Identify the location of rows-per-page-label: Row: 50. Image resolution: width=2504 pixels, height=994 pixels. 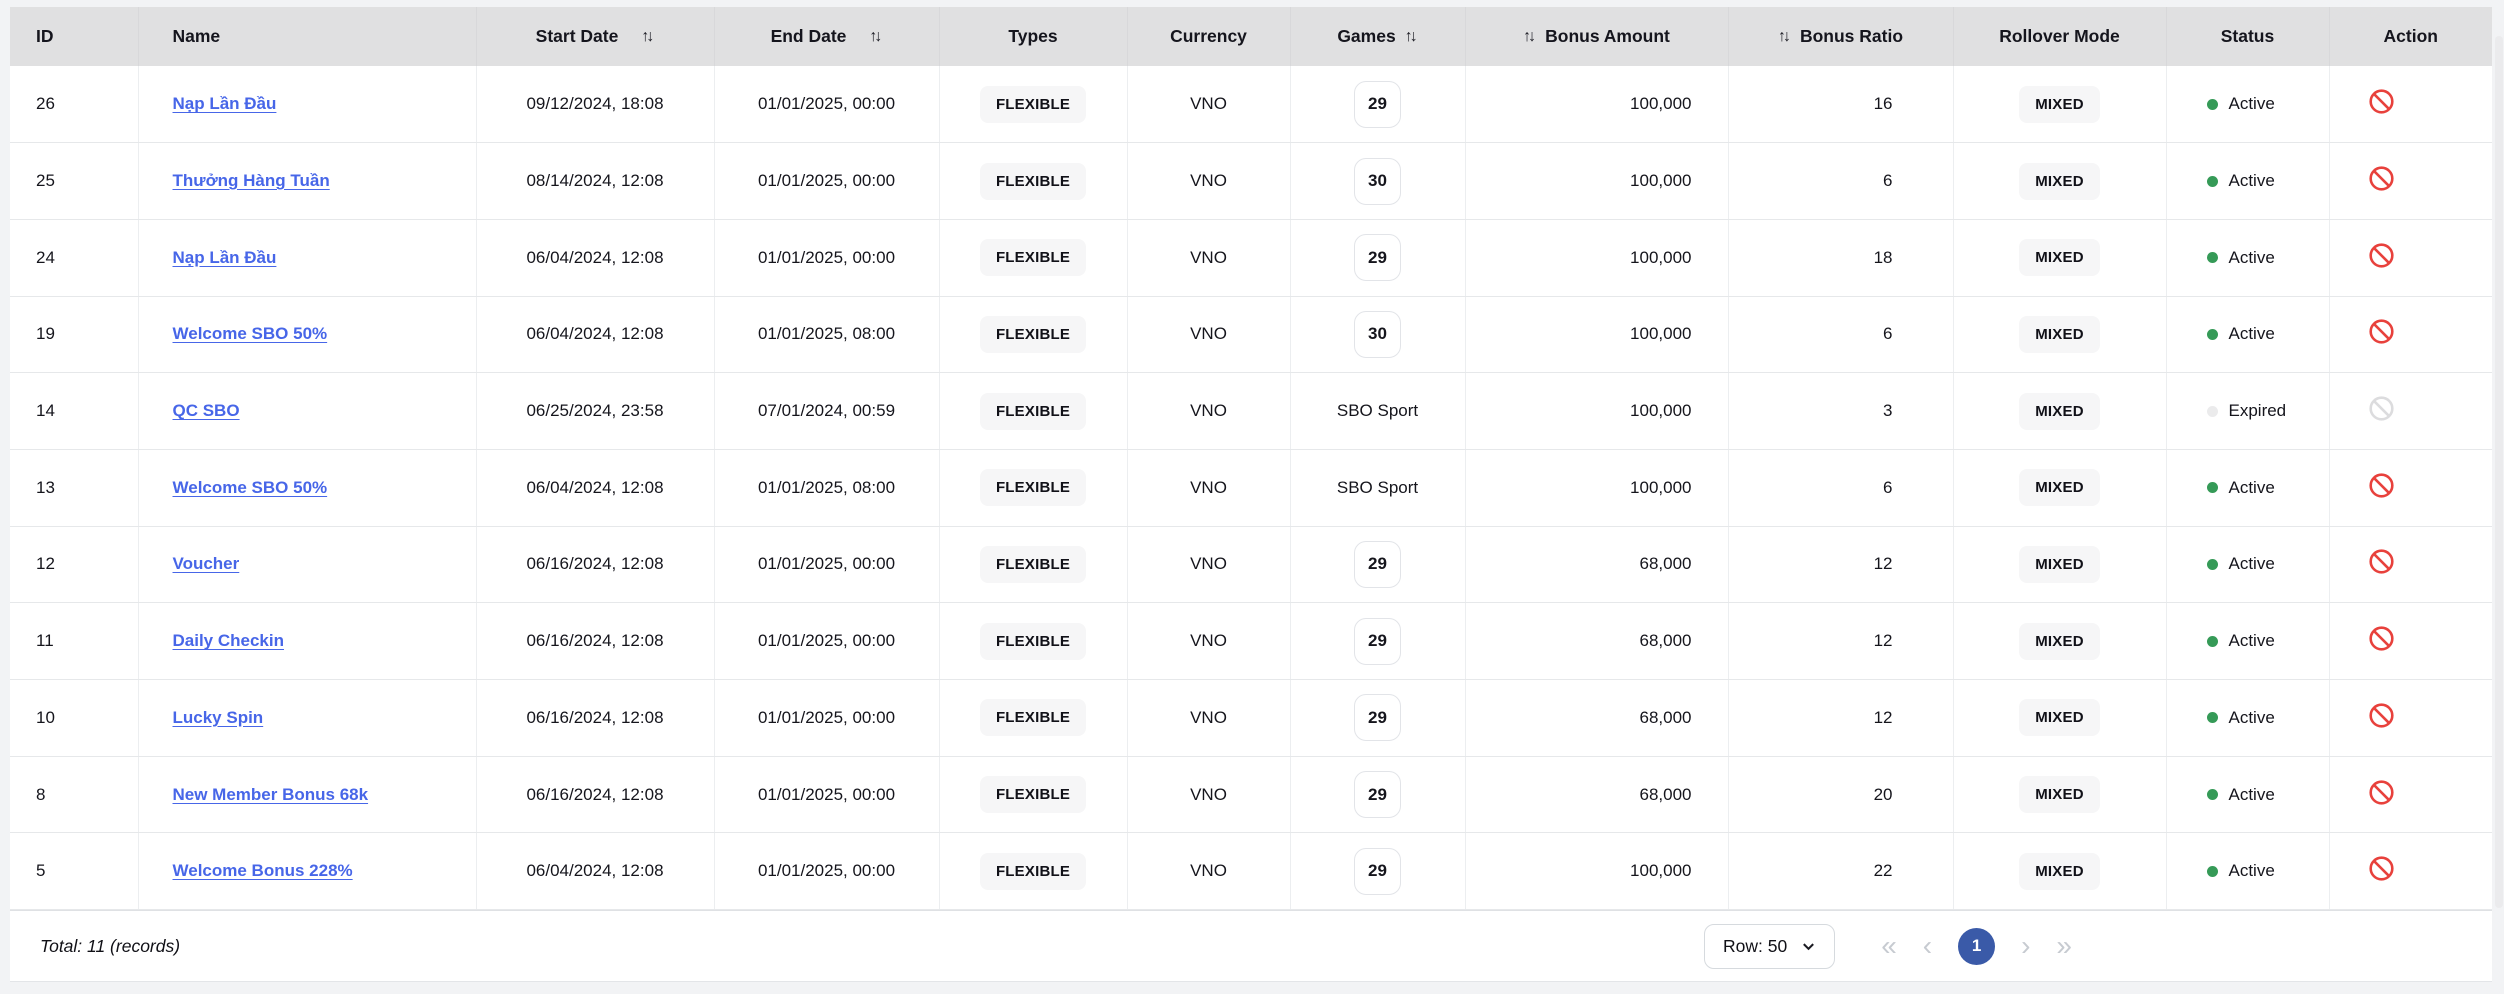
(1755, 945).